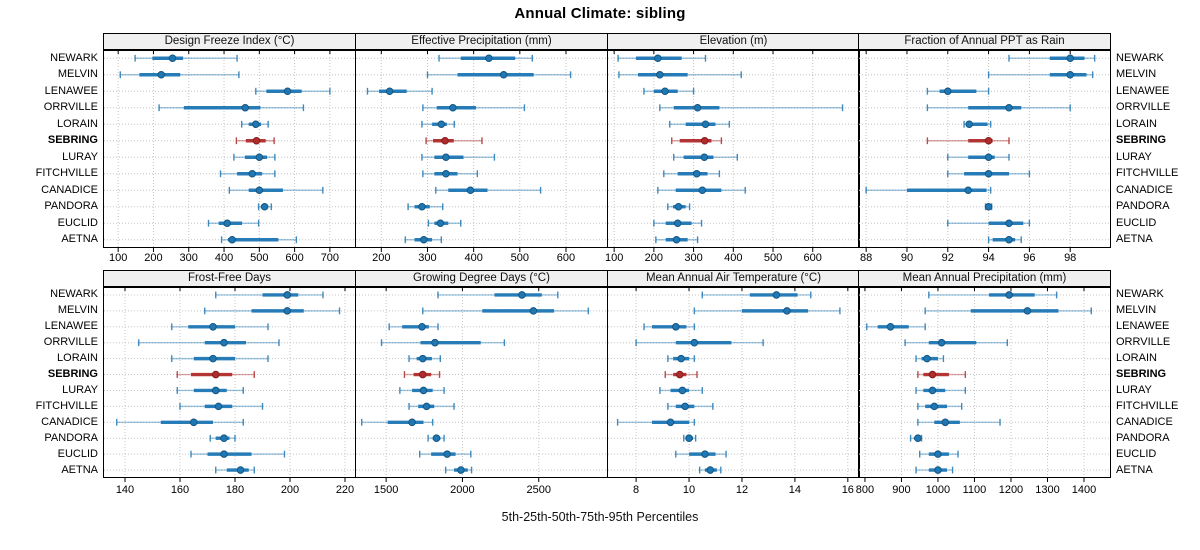 This screenshot has width=1200, height=550. I want to click on site-label-left: ORRVILLE, so click(70, 107).